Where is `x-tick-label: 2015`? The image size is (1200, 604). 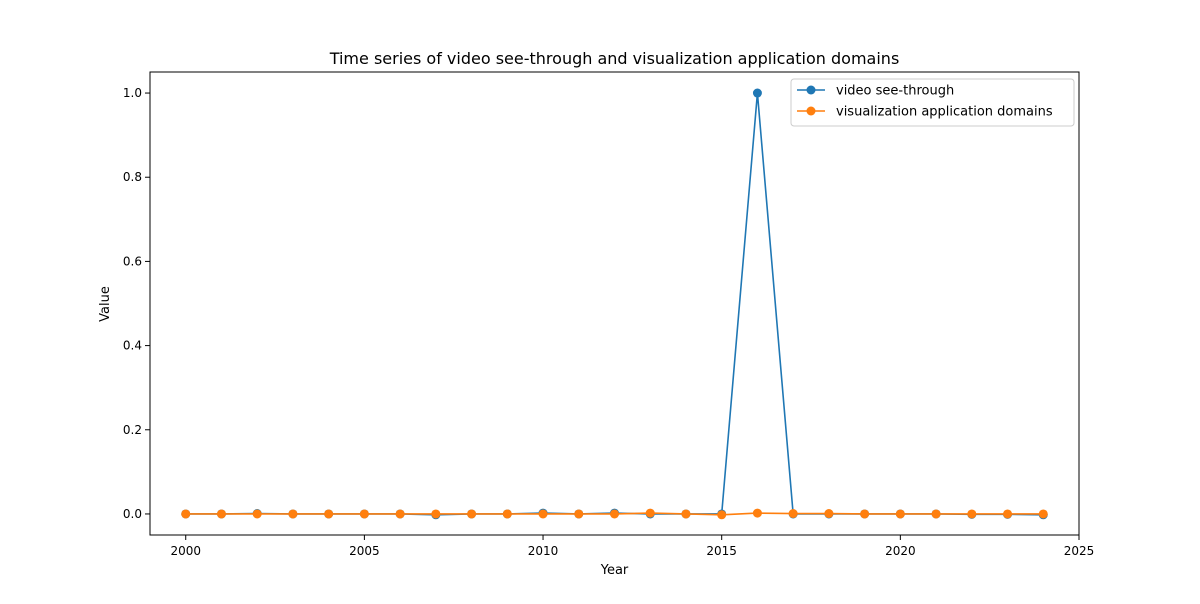
x-tick-label: 2015 is located at coordinates (721, 551).